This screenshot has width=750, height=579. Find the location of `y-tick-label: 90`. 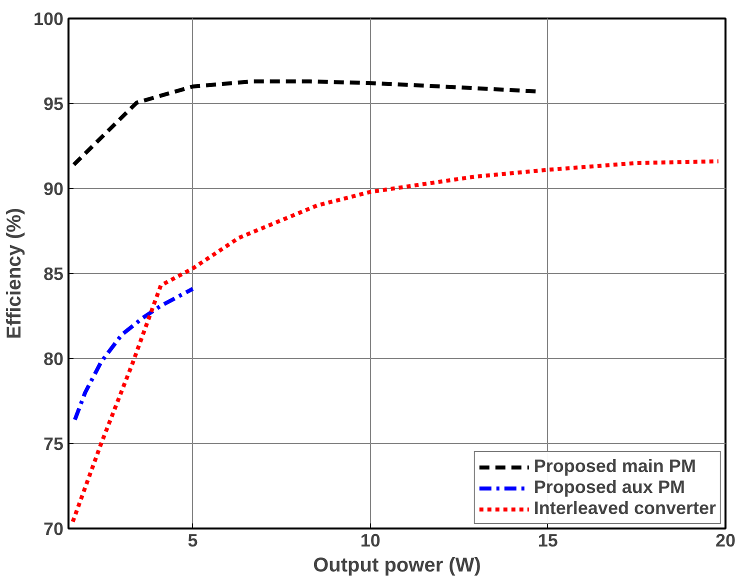

y-tick-label: 90 is located at coordinates (53, 189).